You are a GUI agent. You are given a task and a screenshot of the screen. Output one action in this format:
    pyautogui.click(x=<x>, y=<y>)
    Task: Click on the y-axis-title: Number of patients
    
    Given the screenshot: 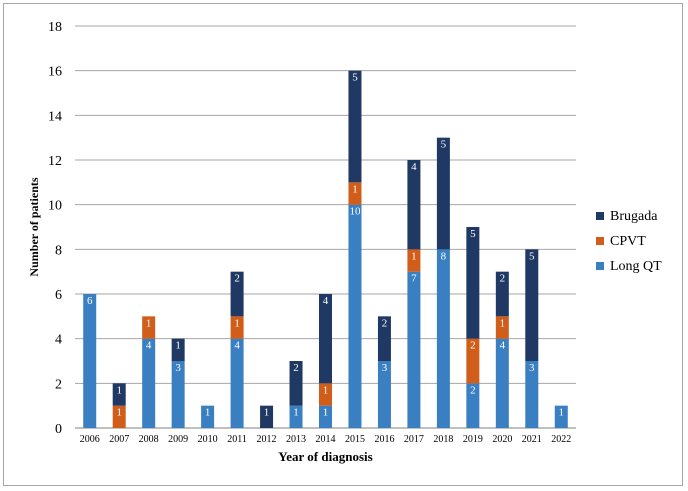 What is the action you would take?
    pyautogui.click(x=34, y=226)
    